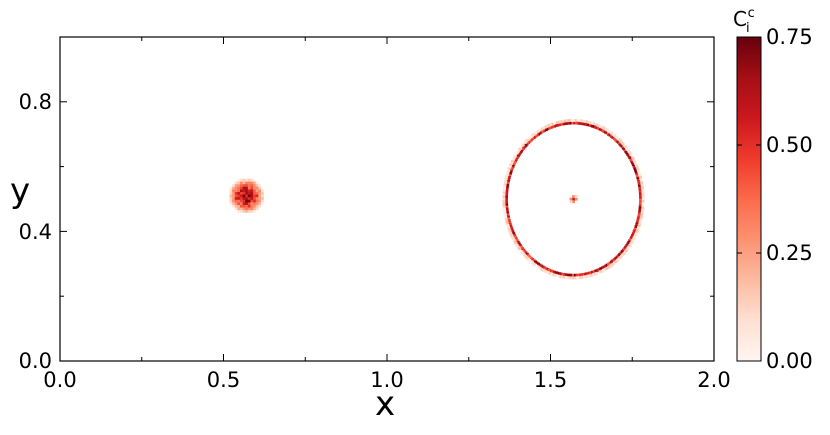 The image size is (830, 435). What do you see at coordinates (789, 361) in the screenshot?
I see `colorbar-tick-label: 0.00` at bounding box center [789, 361].